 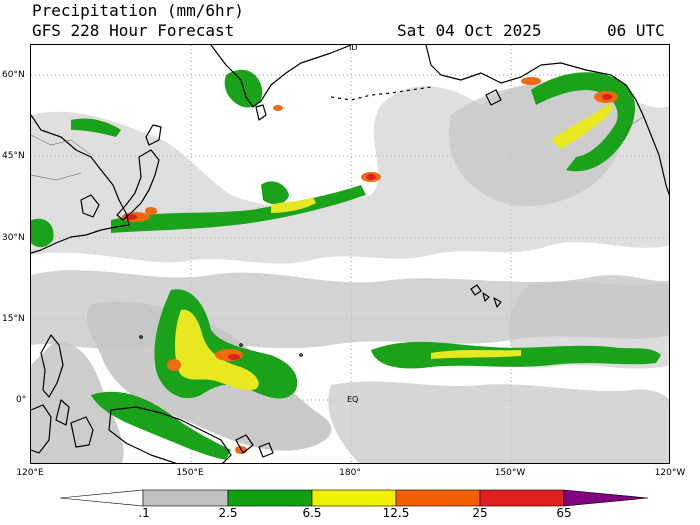 I want to click on lon-label-150w: 150°W, so click(x=510, y=473).